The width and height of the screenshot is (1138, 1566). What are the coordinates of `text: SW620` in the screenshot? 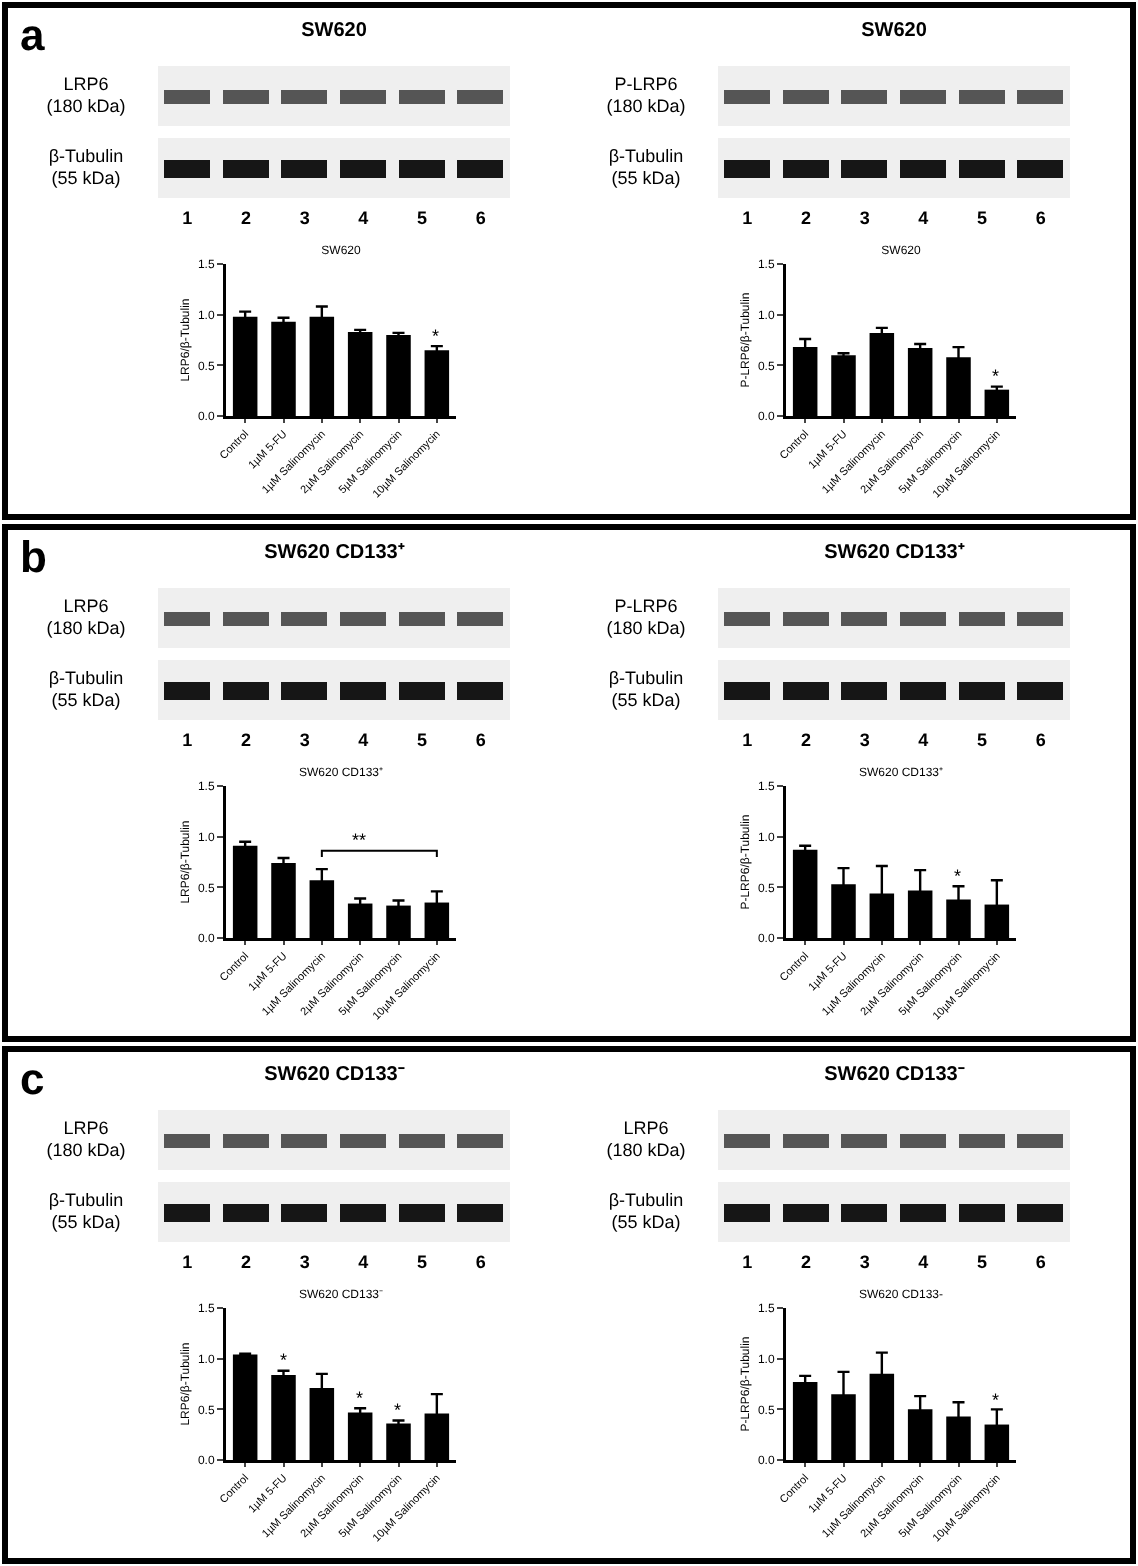 It's located at (894, 32).